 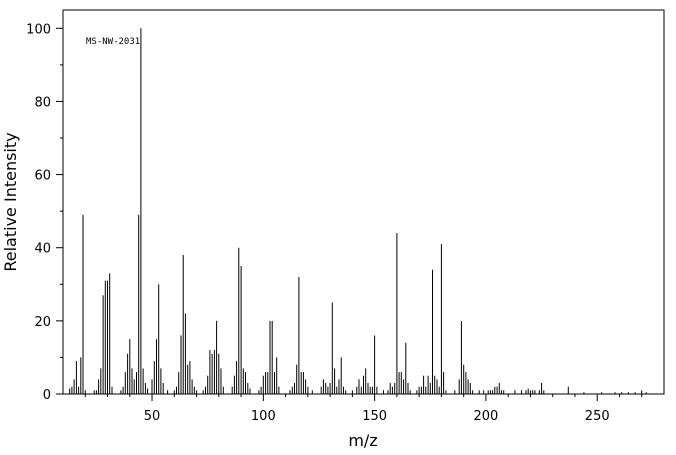 What do you see at coordinates (113, 42) in the screenshot?
I see `annotation-label: MS-NW-2031` at bounding box center [113, 42].